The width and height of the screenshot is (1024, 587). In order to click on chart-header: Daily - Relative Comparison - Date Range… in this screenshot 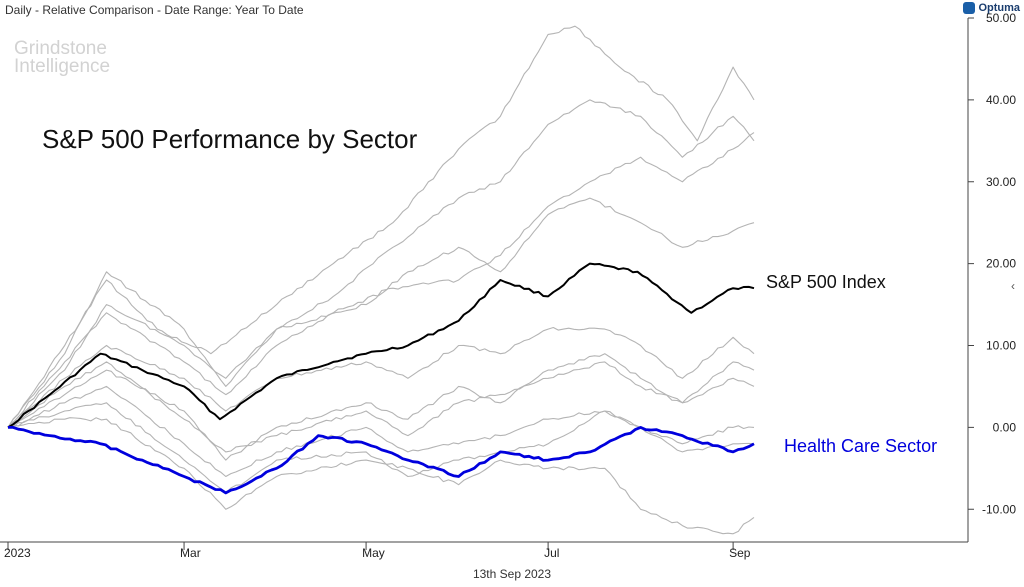, I will do `click(154, 10)`.